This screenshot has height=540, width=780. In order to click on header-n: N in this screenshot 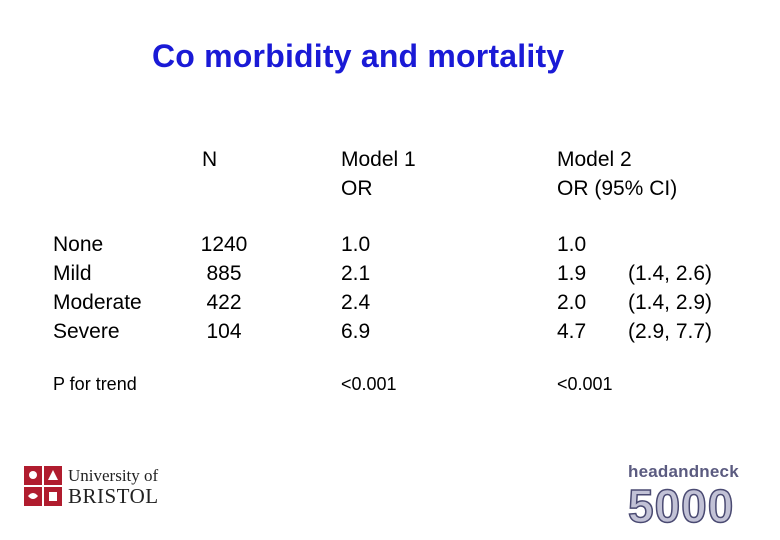, I will do `click(210, 159)`.